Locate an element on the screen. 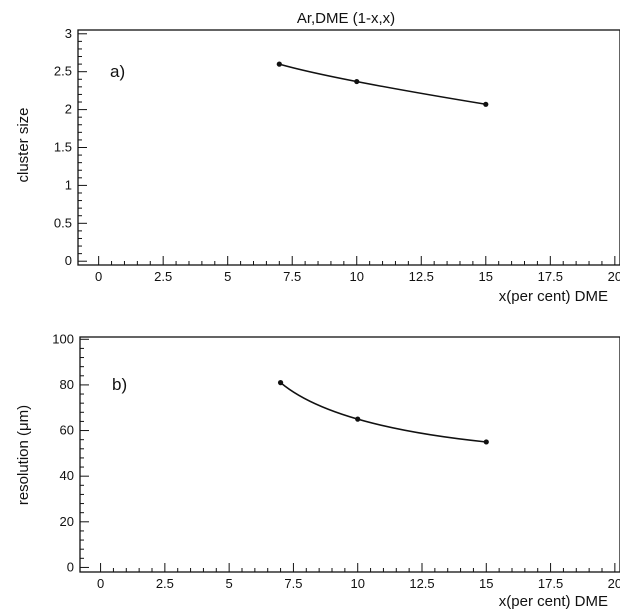 The height and width of the screenshot is (612, 620). y-axis-label-a: cluster size is located at coordinates (23, 144).